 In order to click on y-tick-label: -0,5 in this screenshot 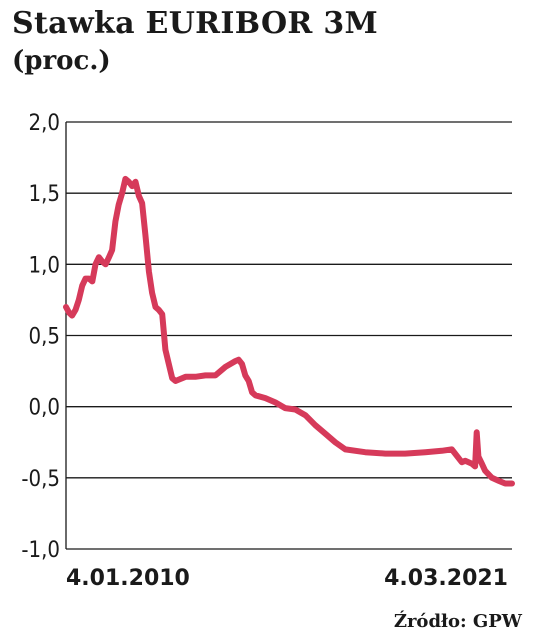, I will do `click(40, 479)`.